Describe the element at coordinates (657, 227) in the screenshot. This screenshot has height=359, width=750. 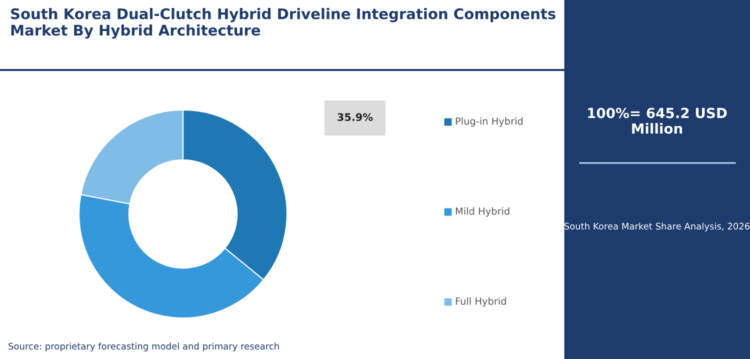
I see `text: South Korea Market Share Analysis, 2026` at that location.